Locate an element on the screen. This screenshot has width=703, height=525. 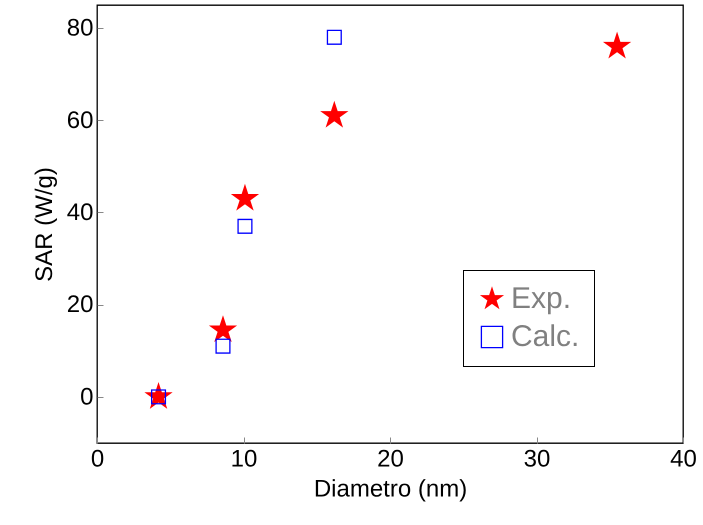
x-tick-label: 40 is located at coordinates (683, 459).